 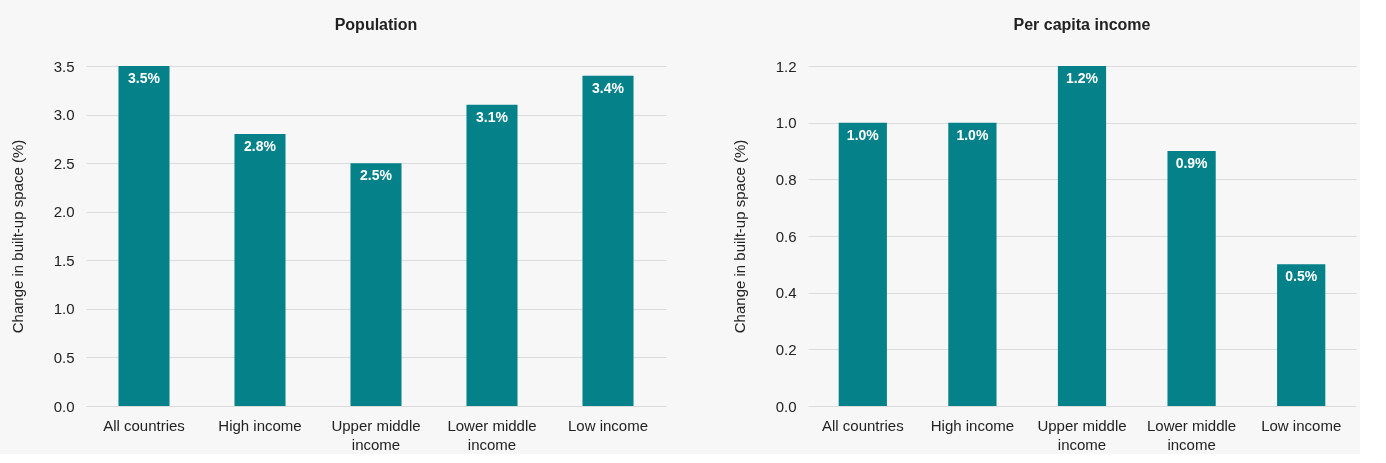 What do you see at coordinates (786, 66) in the screenshot?
I see `y-tick-label: 1.2` at bounding box center [786, 66].